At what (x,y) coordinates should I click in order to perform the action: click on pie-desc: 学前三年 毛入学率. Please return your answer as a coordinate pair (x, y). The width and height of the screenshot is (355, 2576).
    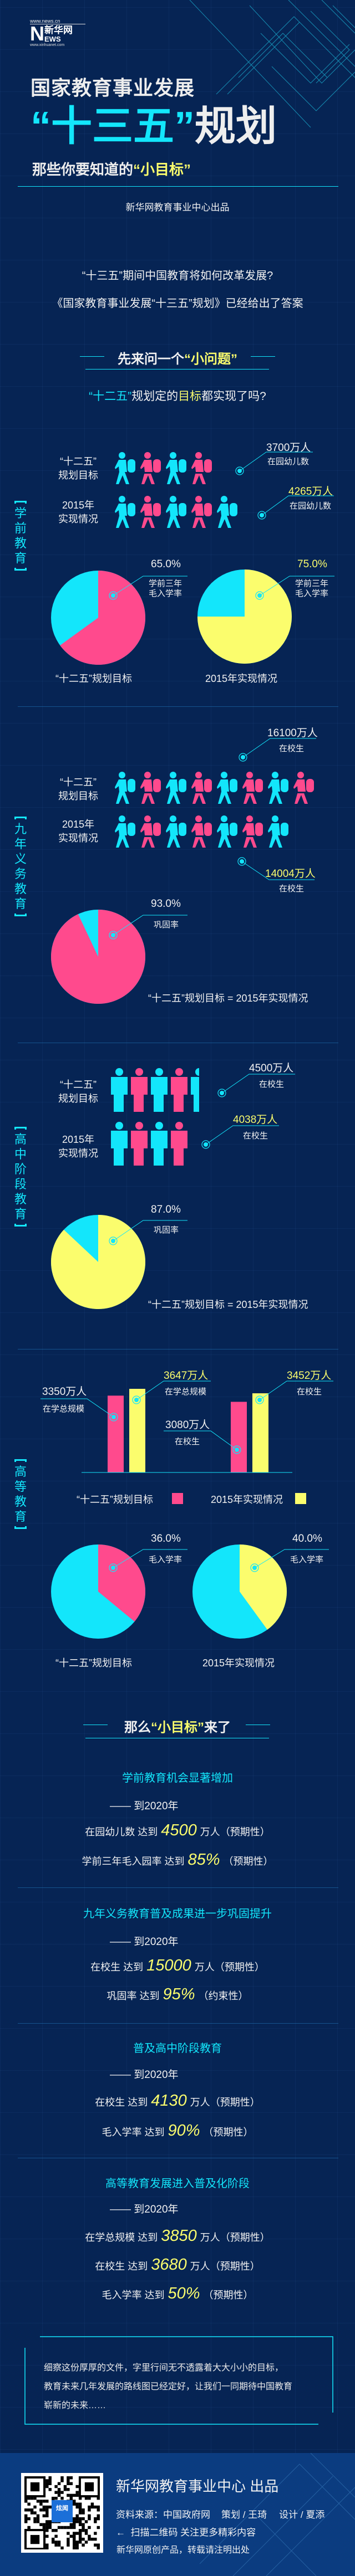
    Looking at the image, I should click on (166, 589).